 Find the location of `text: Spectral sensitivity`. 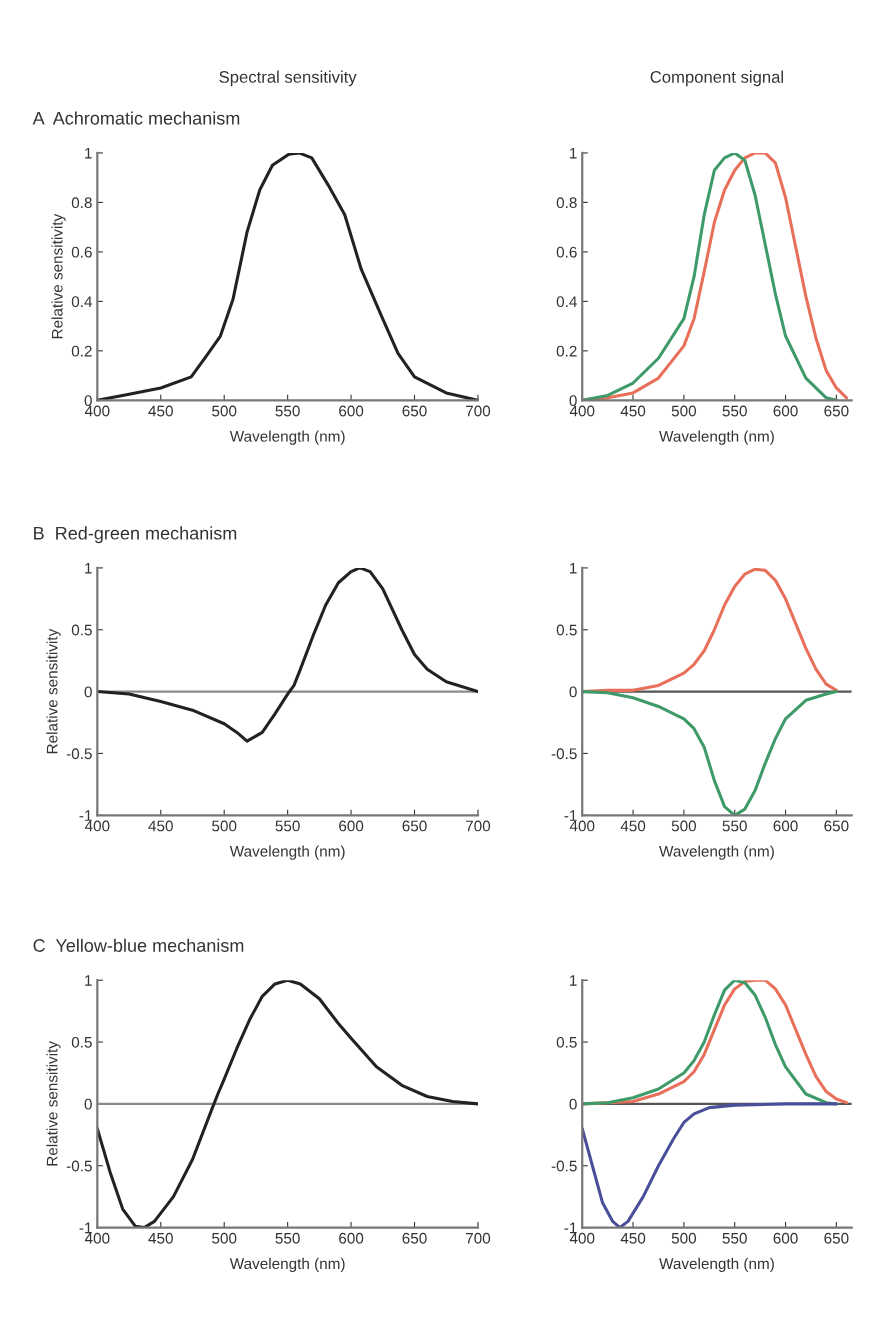

text: Spectral sensitivity is located at coordinates (288, 78).